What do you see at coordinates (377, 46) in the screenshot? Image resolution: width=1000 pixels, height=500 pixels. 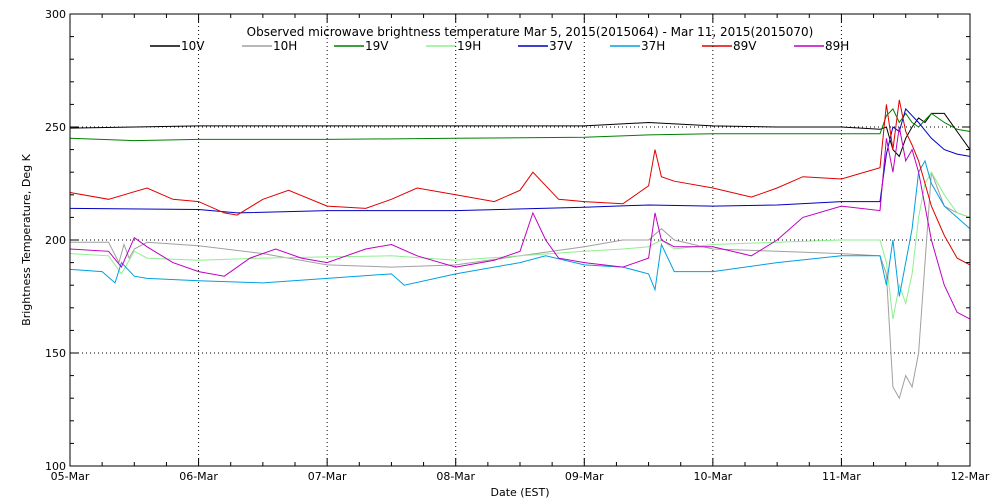 I see `legend-label-19V: 19V` at bounding box center [377, 46].